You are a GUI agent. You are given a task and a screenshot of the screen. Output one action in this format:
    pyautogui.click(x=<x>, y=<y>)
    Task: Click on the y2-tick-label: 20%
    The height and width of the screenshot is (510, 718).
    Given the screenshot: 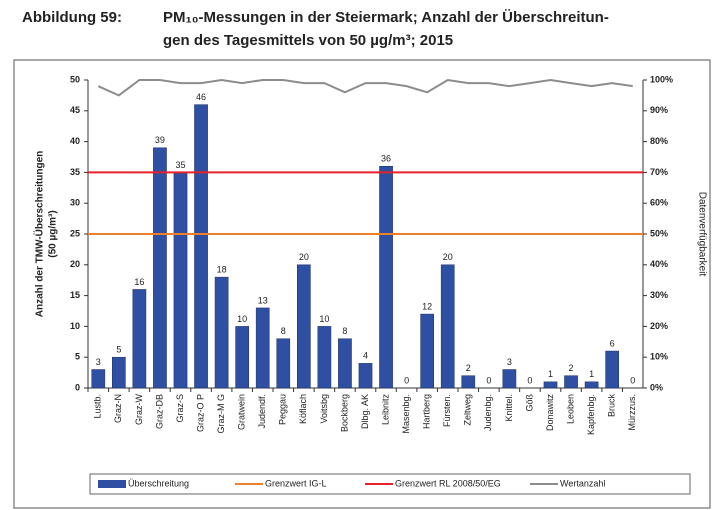 What is the action you would take?
    pyautogui.click(x=659, y=326)
    